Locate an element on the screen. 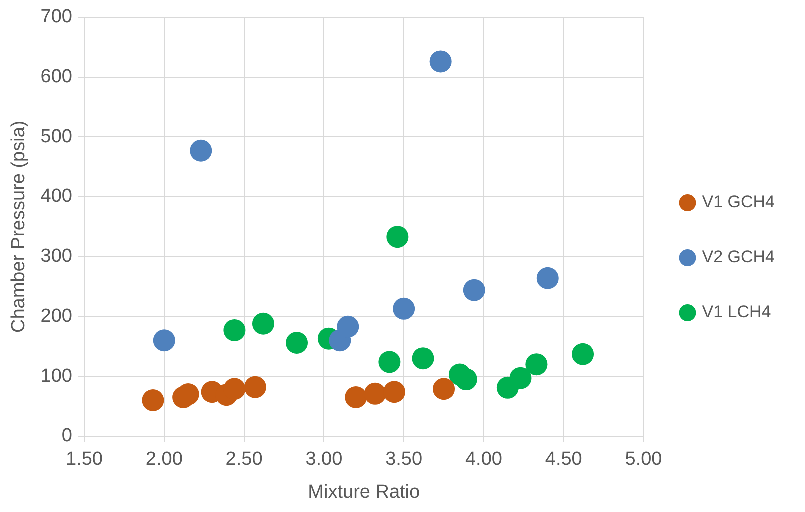  y-tick-label: 200 is located at coordinates (56, 316).